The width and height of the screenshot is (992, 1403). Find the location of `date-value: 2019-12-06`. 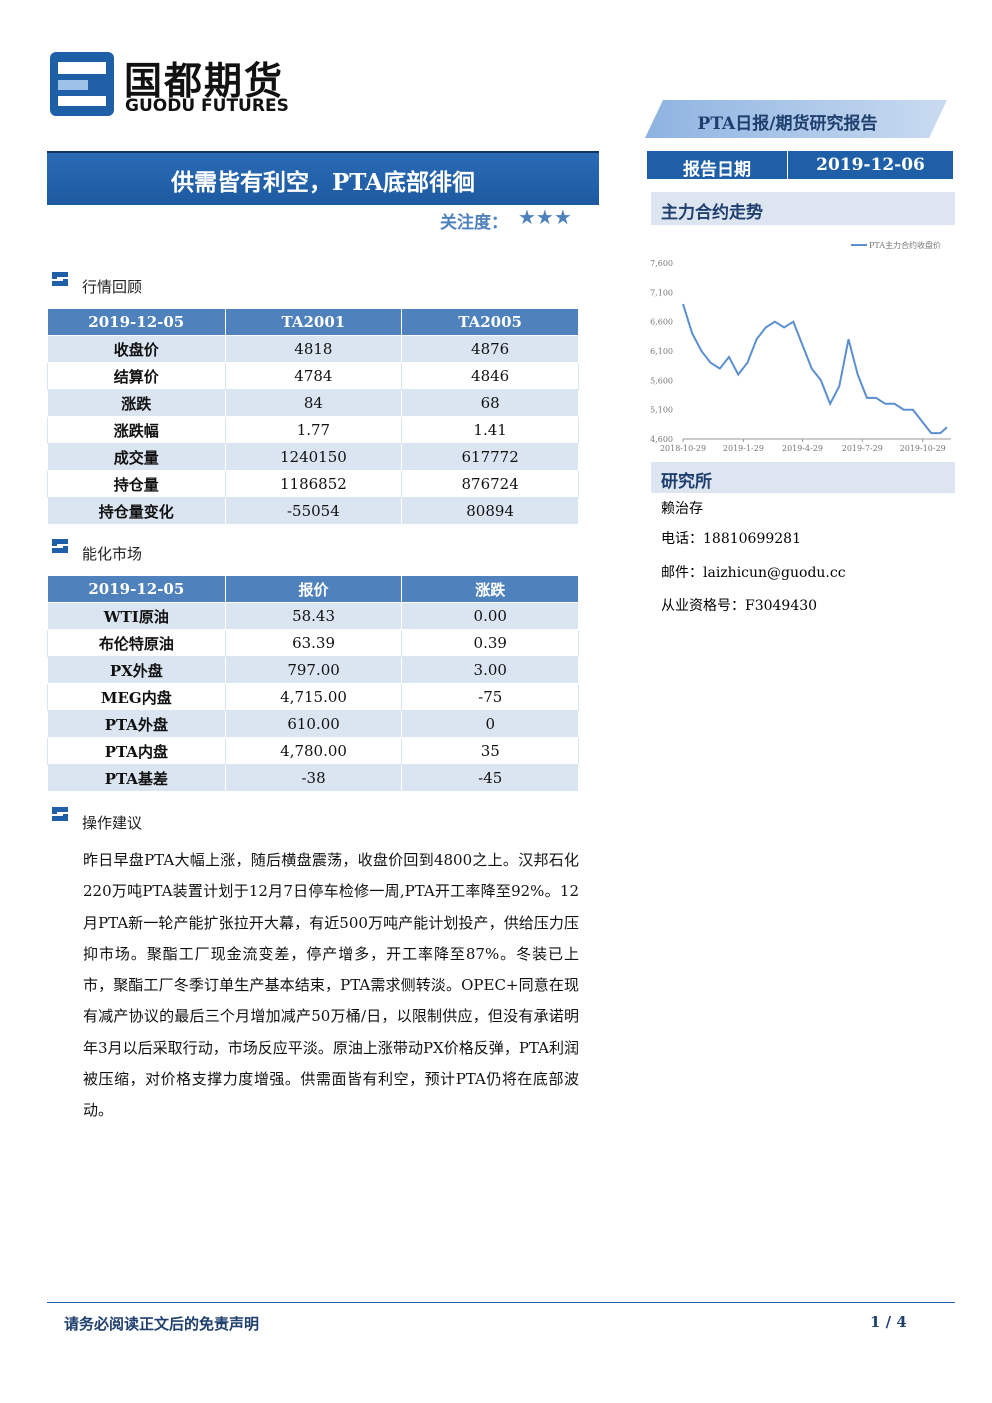

date-value: 2019-12-06 is located at coordinates (870, 165).